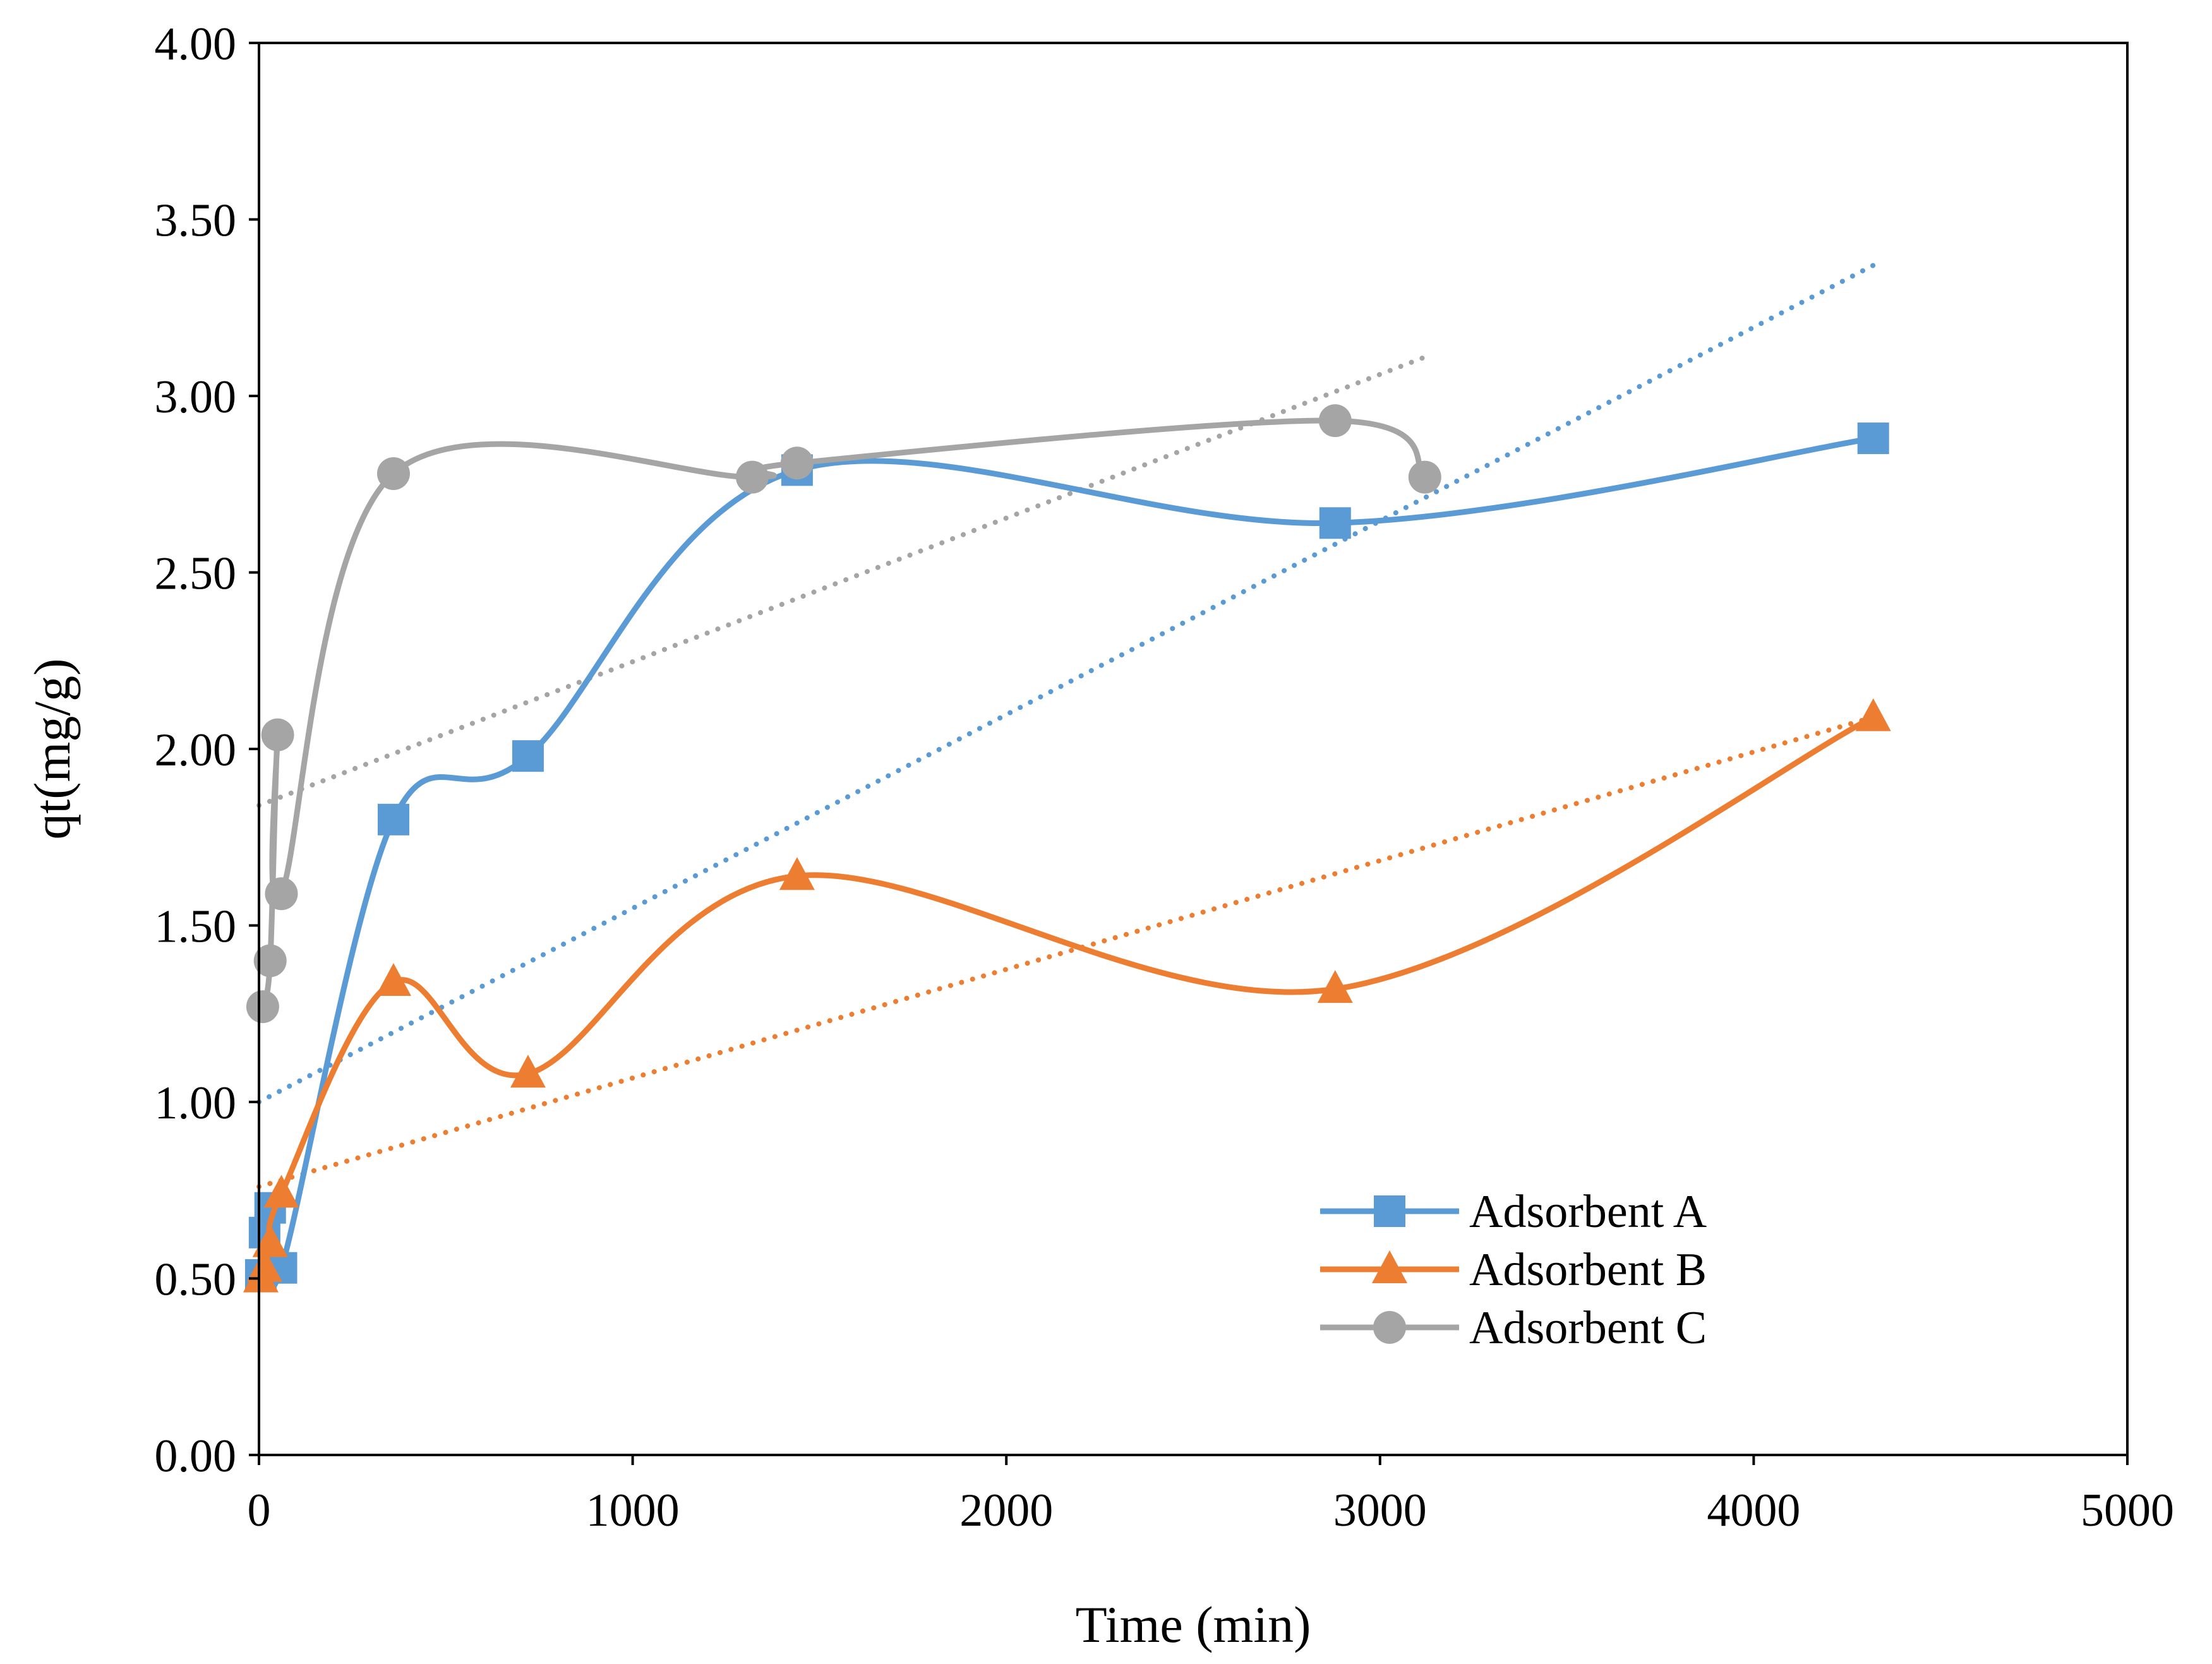 The height and width of the screenshot is (1664, 2212). I want to click on y-tick-label: 0.00, so click(196, 1456).